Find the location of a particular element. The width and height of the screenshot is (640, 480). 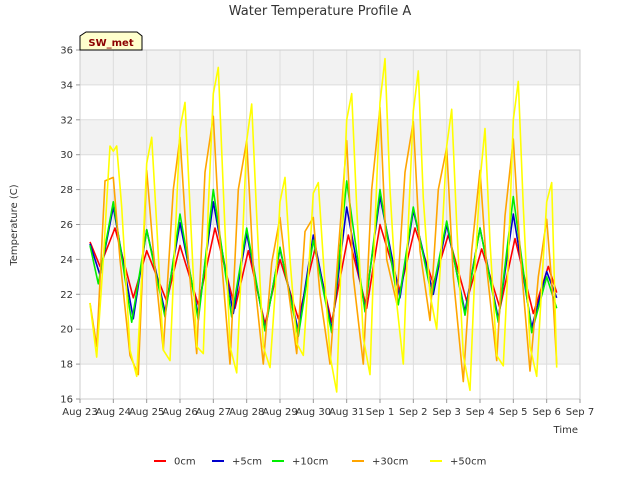

x-tick-label: Sep 2 is located at coordinates (413, 412).